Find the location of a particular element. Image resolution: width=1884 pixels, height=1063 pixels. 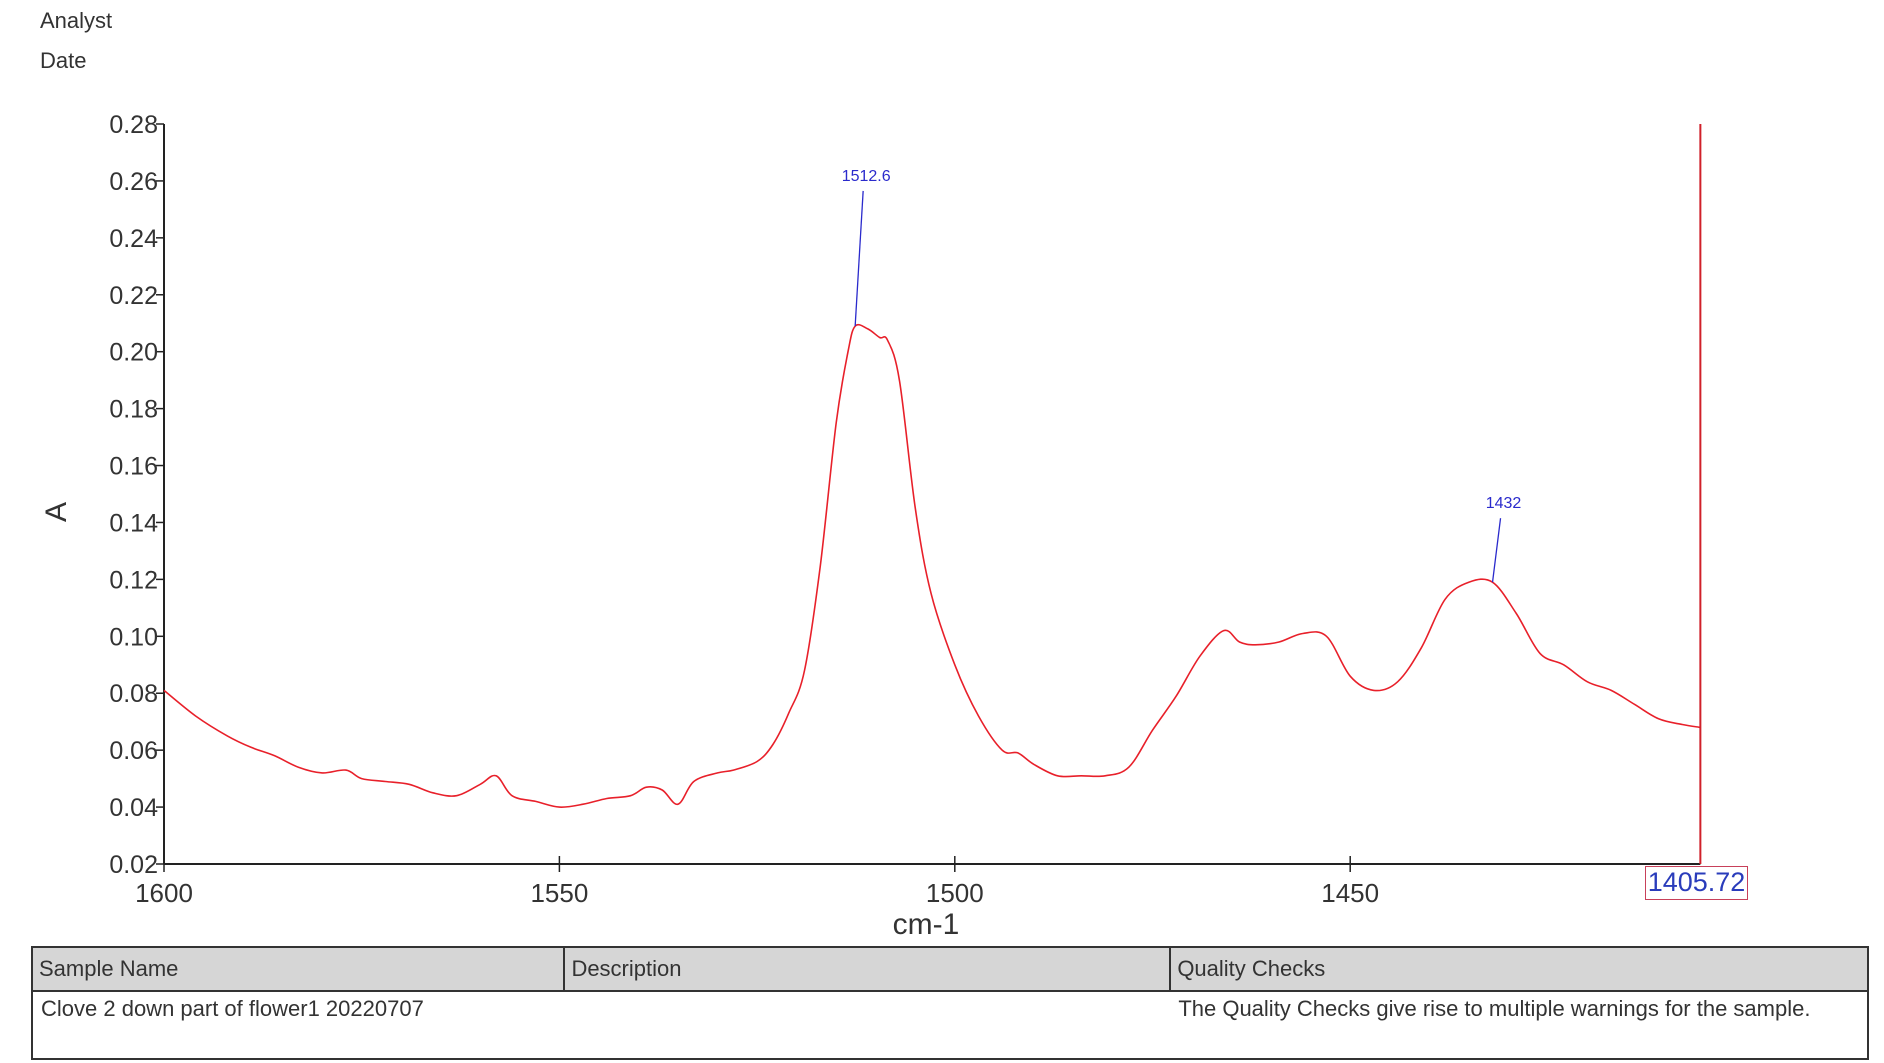

y-tick-label: 0.06 is located at coordinates (133, 751).